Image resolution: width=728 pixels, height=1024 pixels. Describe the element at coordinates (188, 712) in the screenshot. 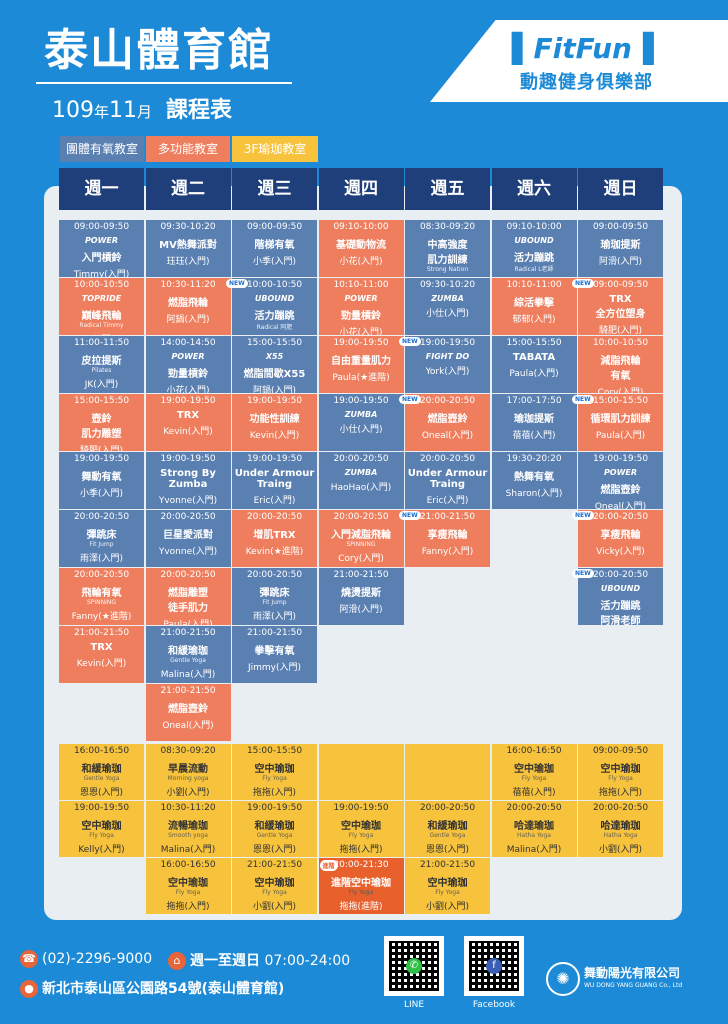

I see `class-card: 21:00-21:50 燃脂壺鈴 Oneal(入門)` at that location.